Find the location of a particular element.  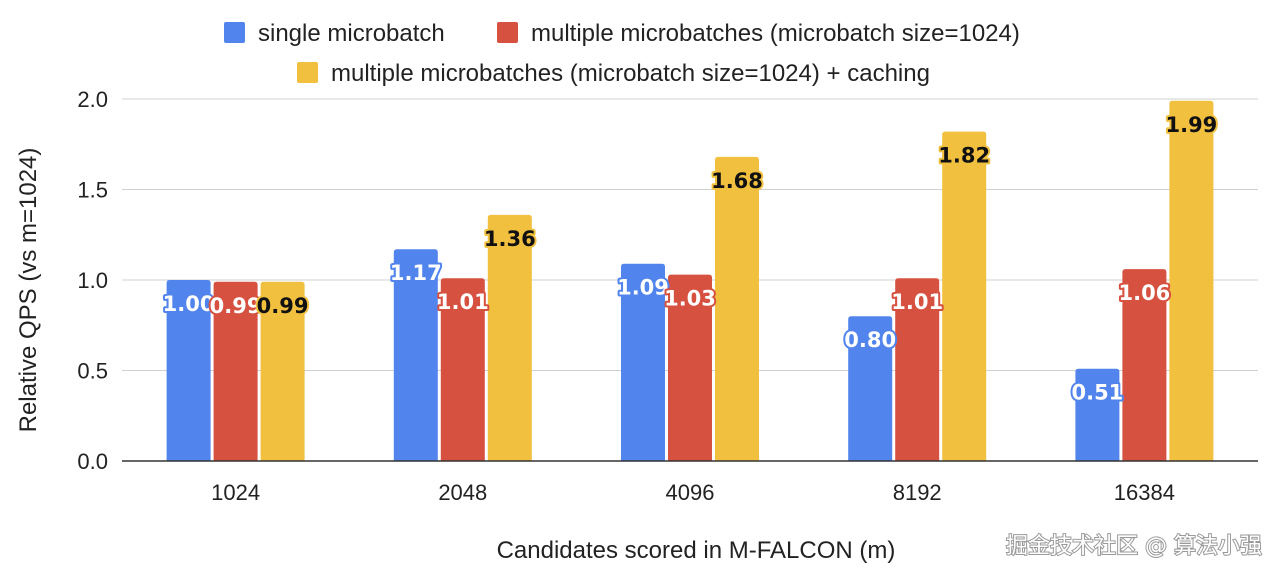

data-label: 1.17 is located at coordinates (416, 273).